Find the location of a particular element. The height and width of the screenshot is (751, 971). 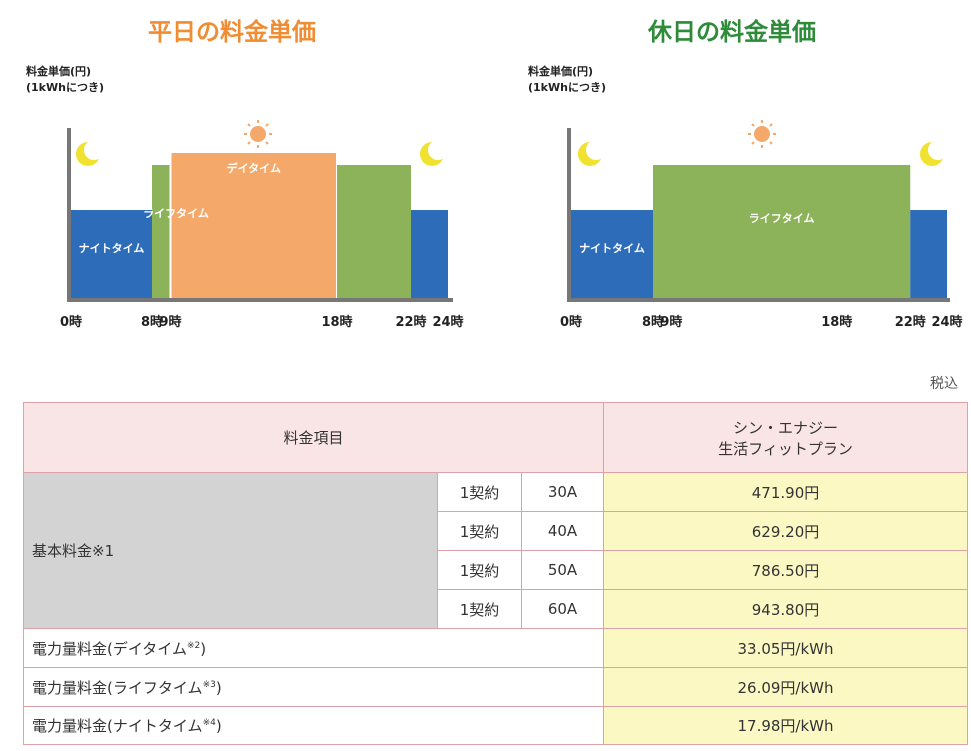

weekday-x-axis is located at coordinates (260, 300).